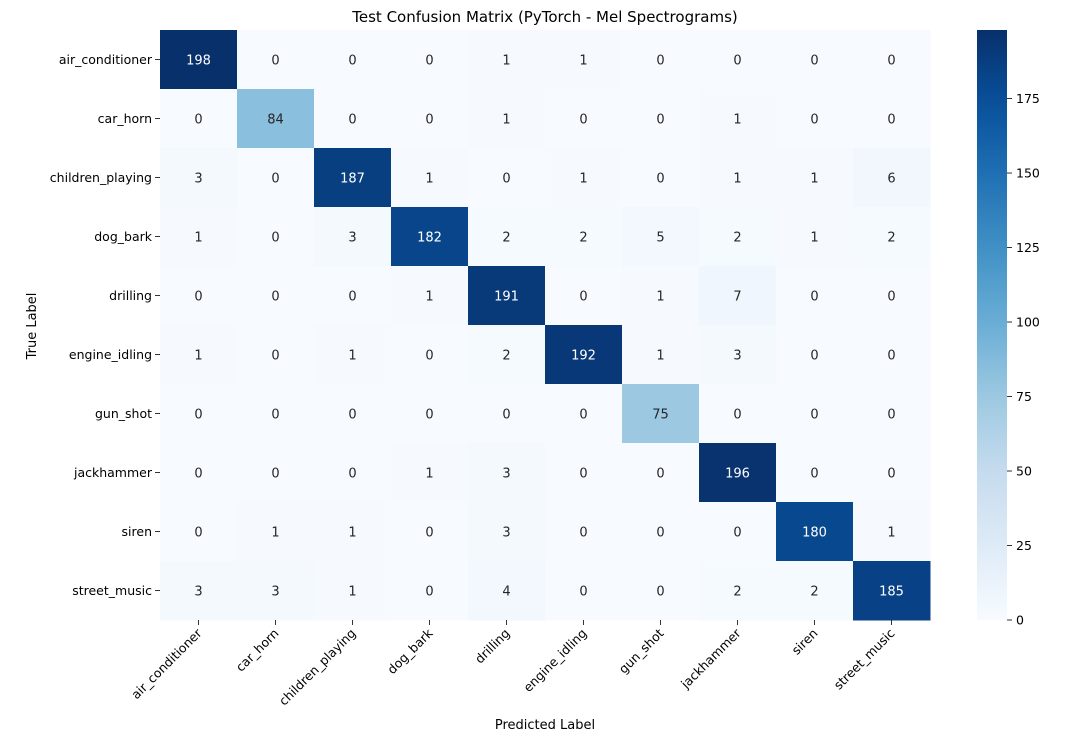 The width and height of the screenshot is (1071, 742). I want to click on colorbar-tick-label: 50, so click(1024, 471).